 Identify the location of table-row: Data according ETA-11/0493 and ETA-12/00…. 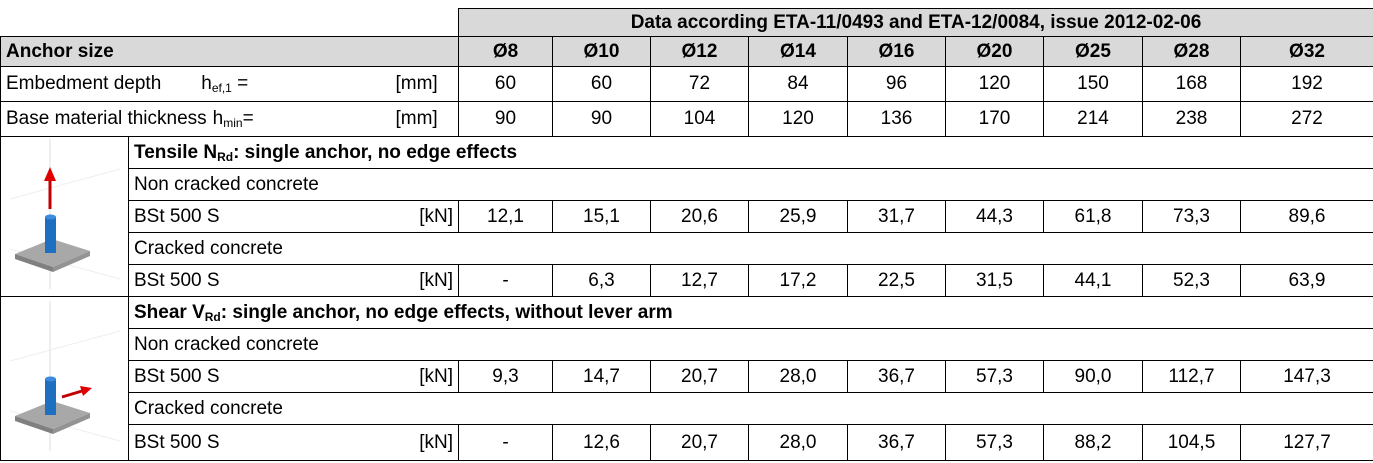
(687, 22).